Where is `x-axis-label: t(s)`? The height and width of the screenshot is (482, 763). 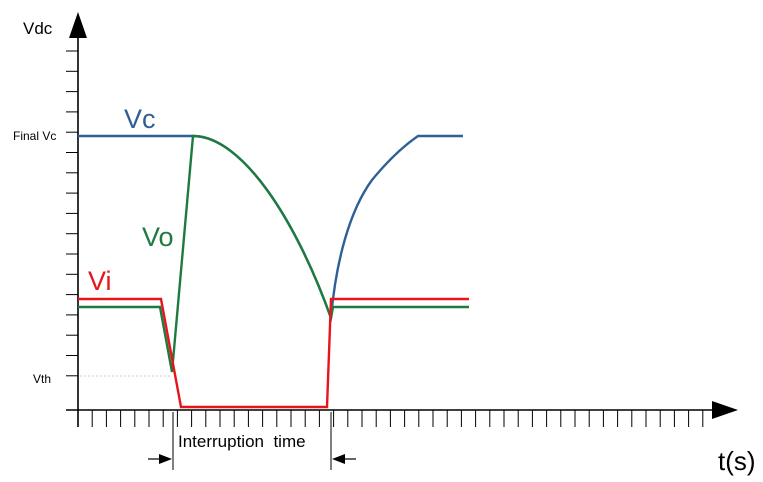
x-axis-label: t(s) is located at coordinates (737, 461).